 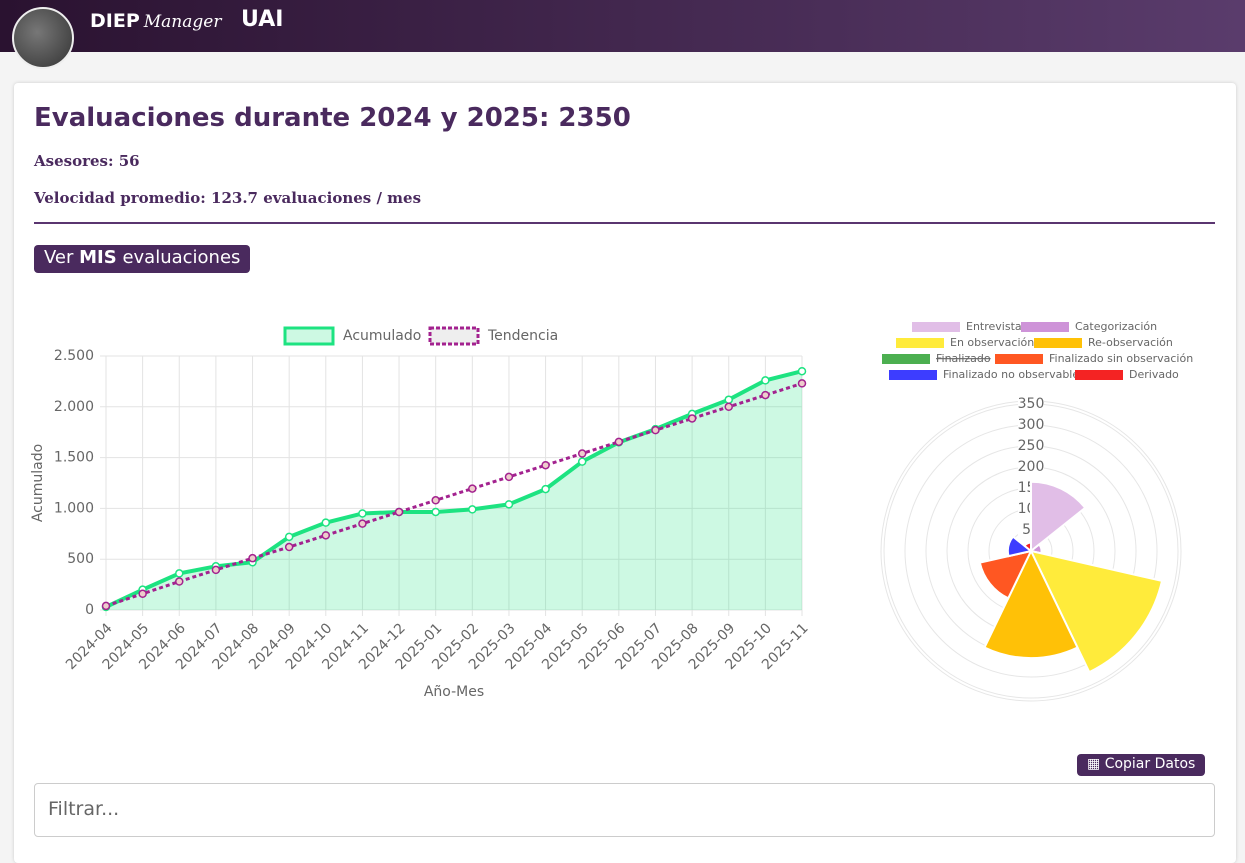 What do you see at coordinates (1130, 342) in the screenshot?
I see `legend-label: Re-observación` at bounding box center [1130, 342].